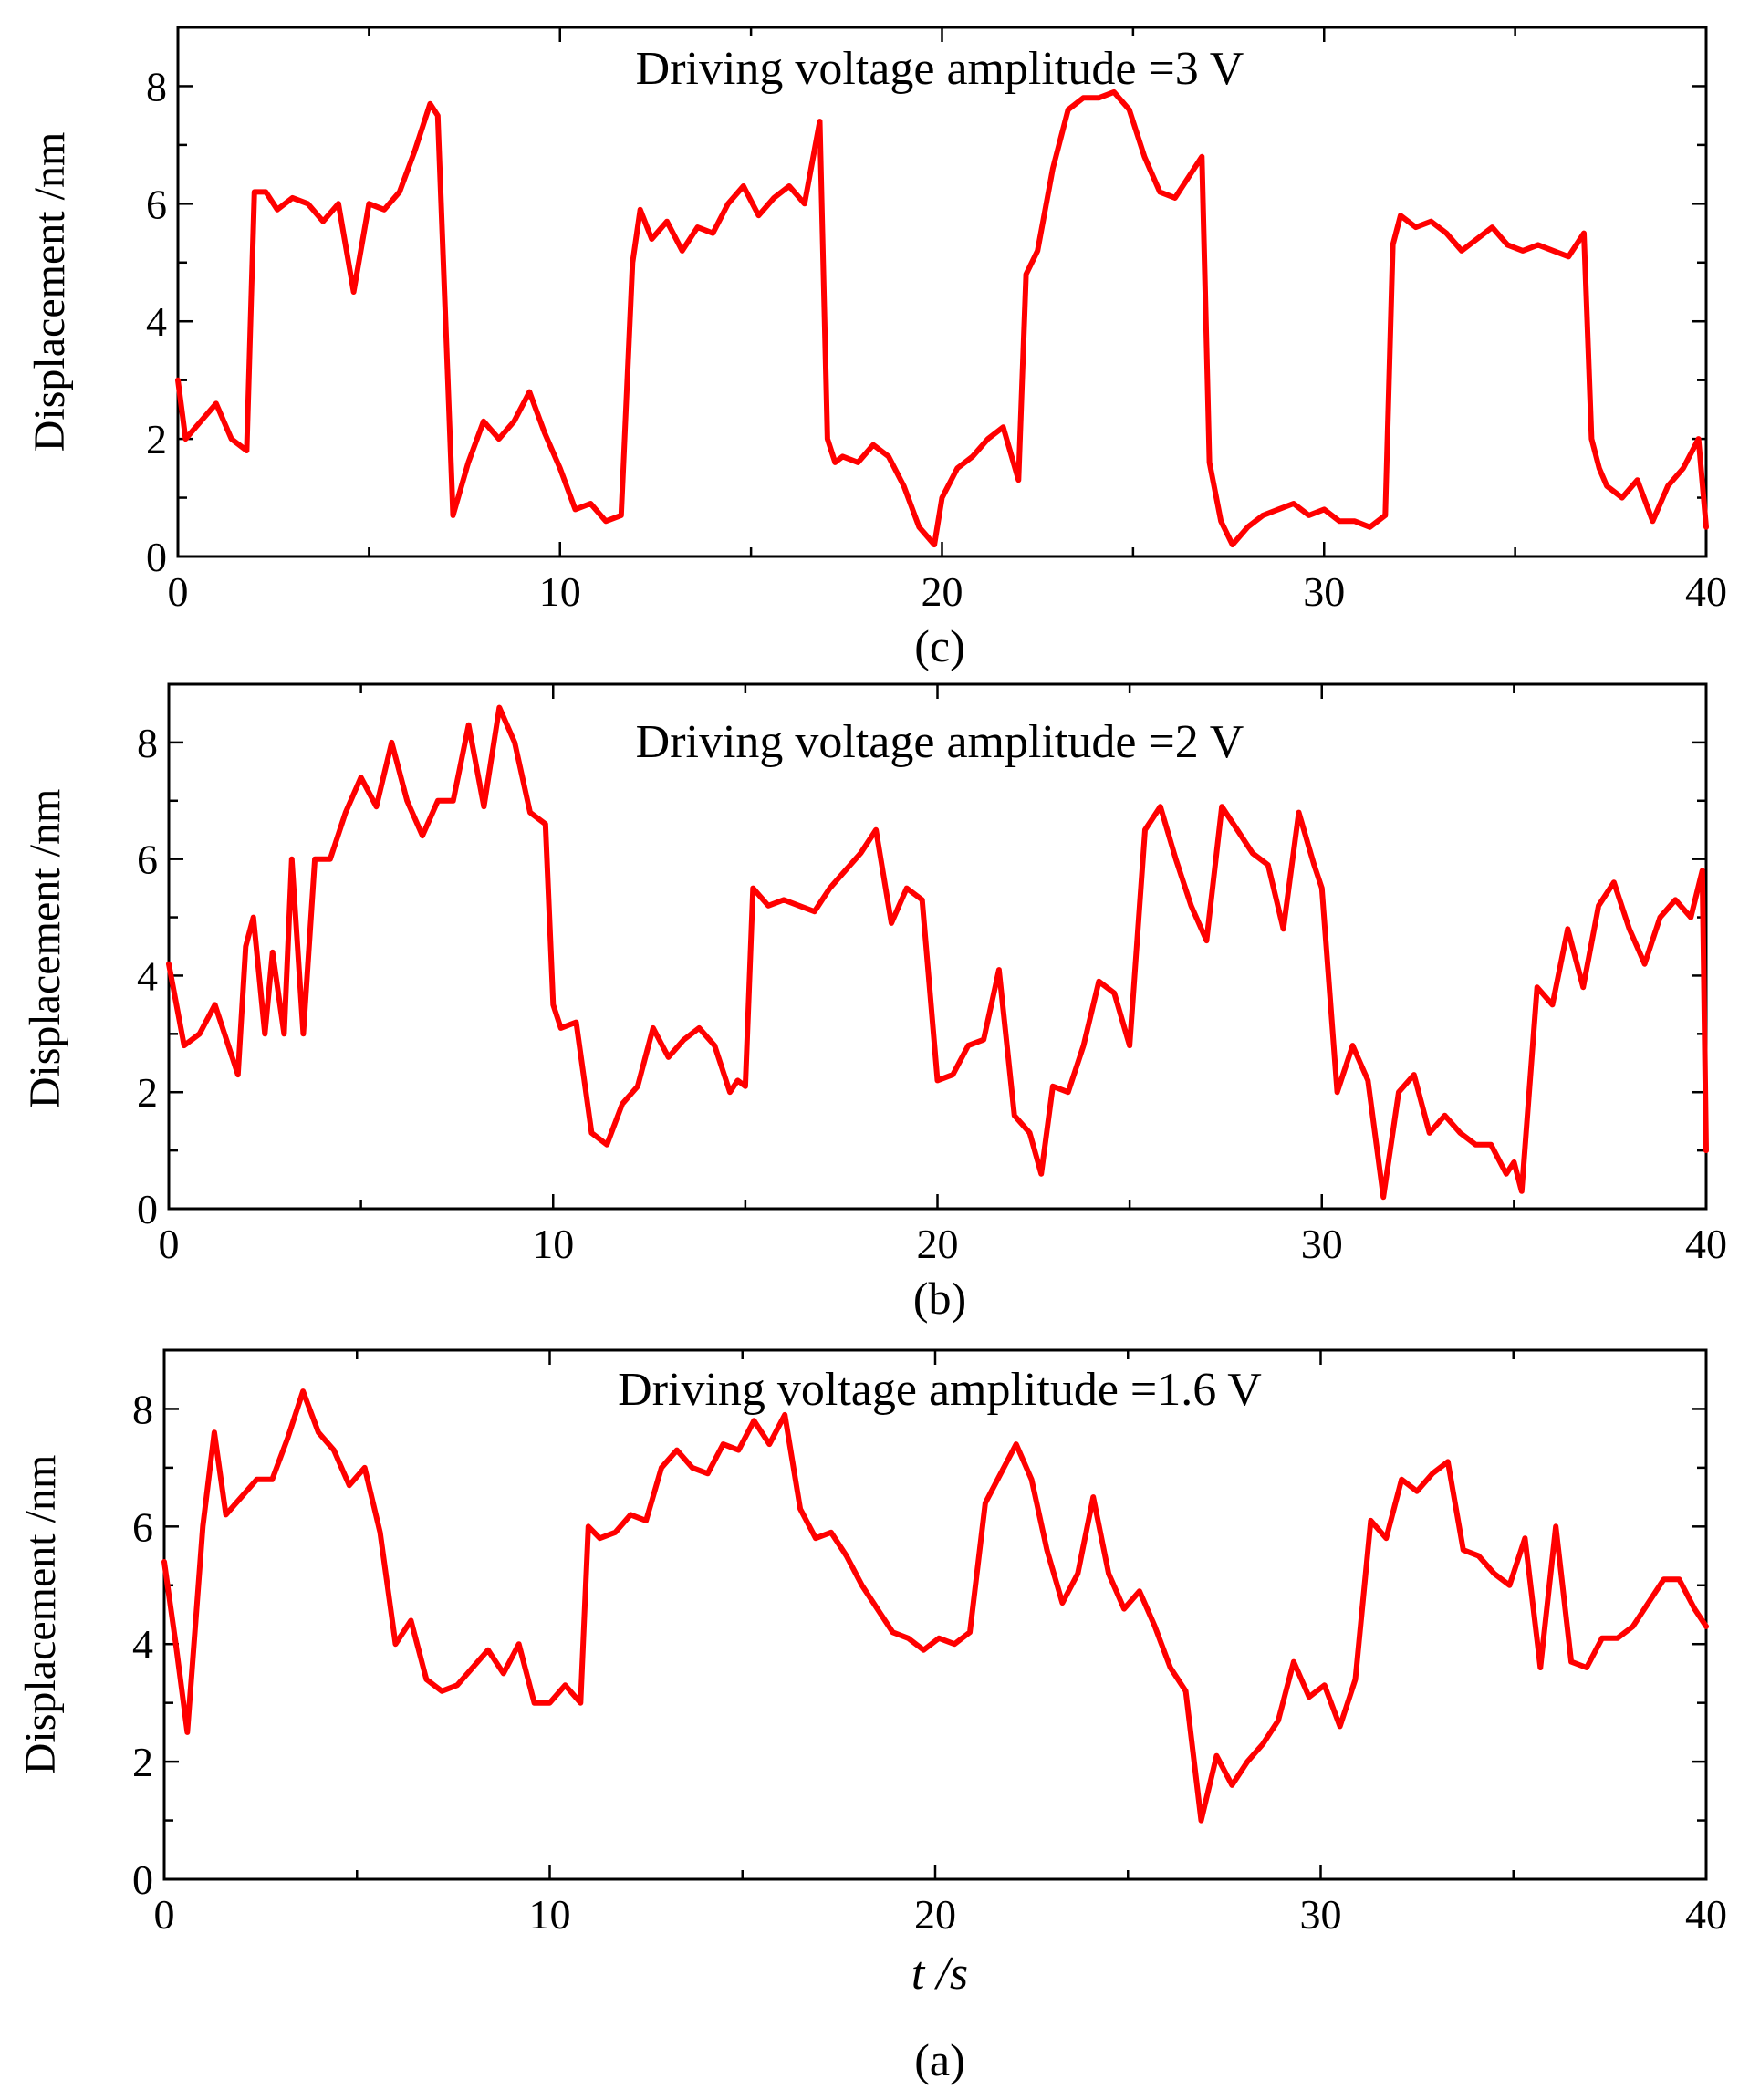 The height and width of the screenshot is (2100, 1739). What do you see at coordinates (940, 2059) in the screenshot?
I see `panel-caption: (a)` at bounding box center [940, 2059].